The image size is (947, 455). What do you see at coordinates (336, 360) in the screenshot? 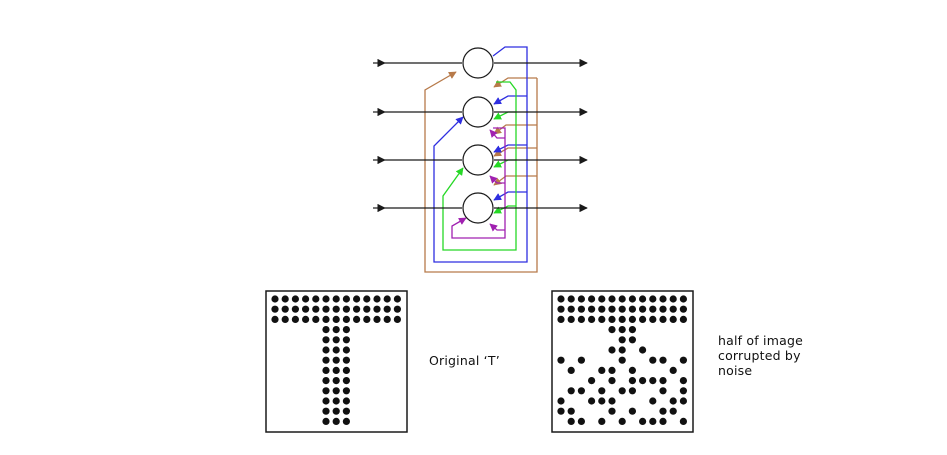
I see `original-pattern-grid` at bounding box center [336, 360].